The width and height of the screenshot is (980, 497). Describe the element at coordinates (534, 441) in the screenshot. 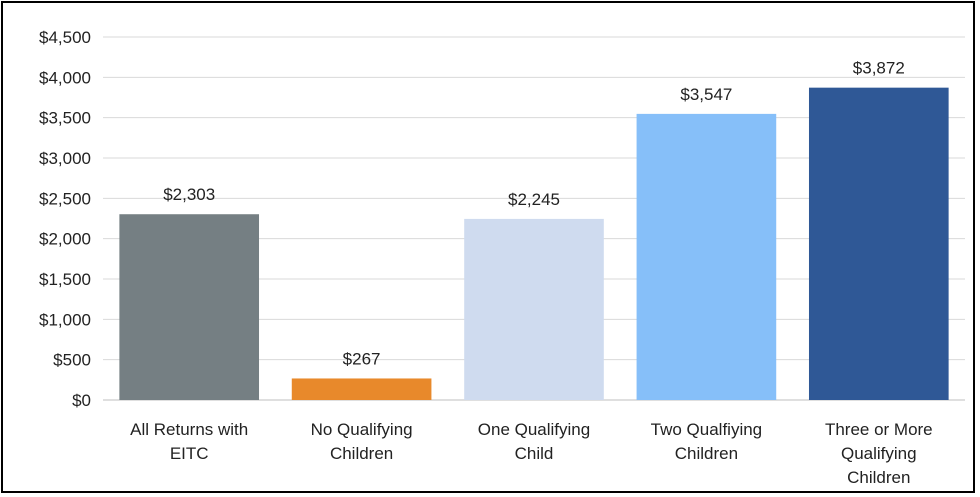

I see `x-category-label: One Qualifying Child` at that location.